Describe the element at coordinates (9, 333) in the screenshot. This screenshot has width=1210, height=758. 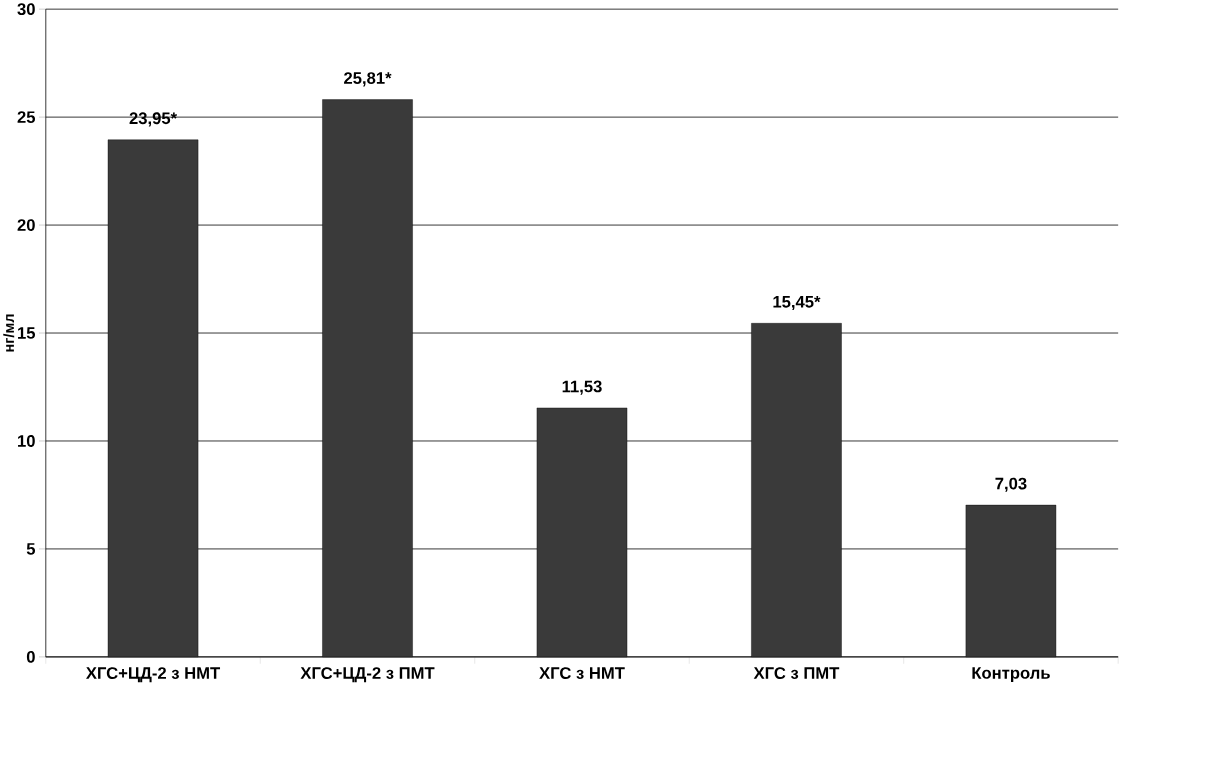
I see `y-axis-title: нг/мл` at that location.